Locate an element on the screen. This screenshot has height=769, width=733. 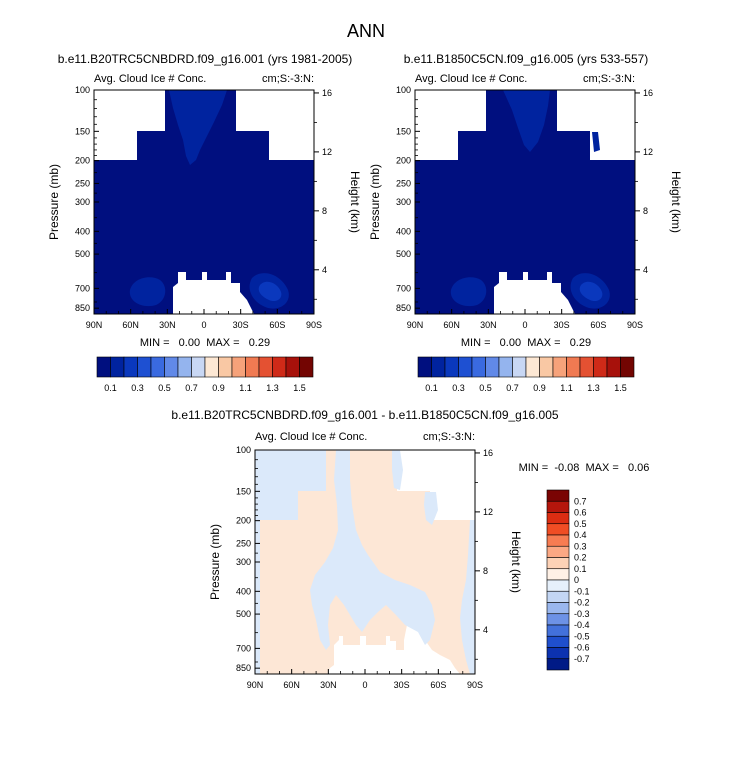
panel-3-y-ticks: 100 150 200 250 300 400 500 700 850 is located at coordinates (248, 559).